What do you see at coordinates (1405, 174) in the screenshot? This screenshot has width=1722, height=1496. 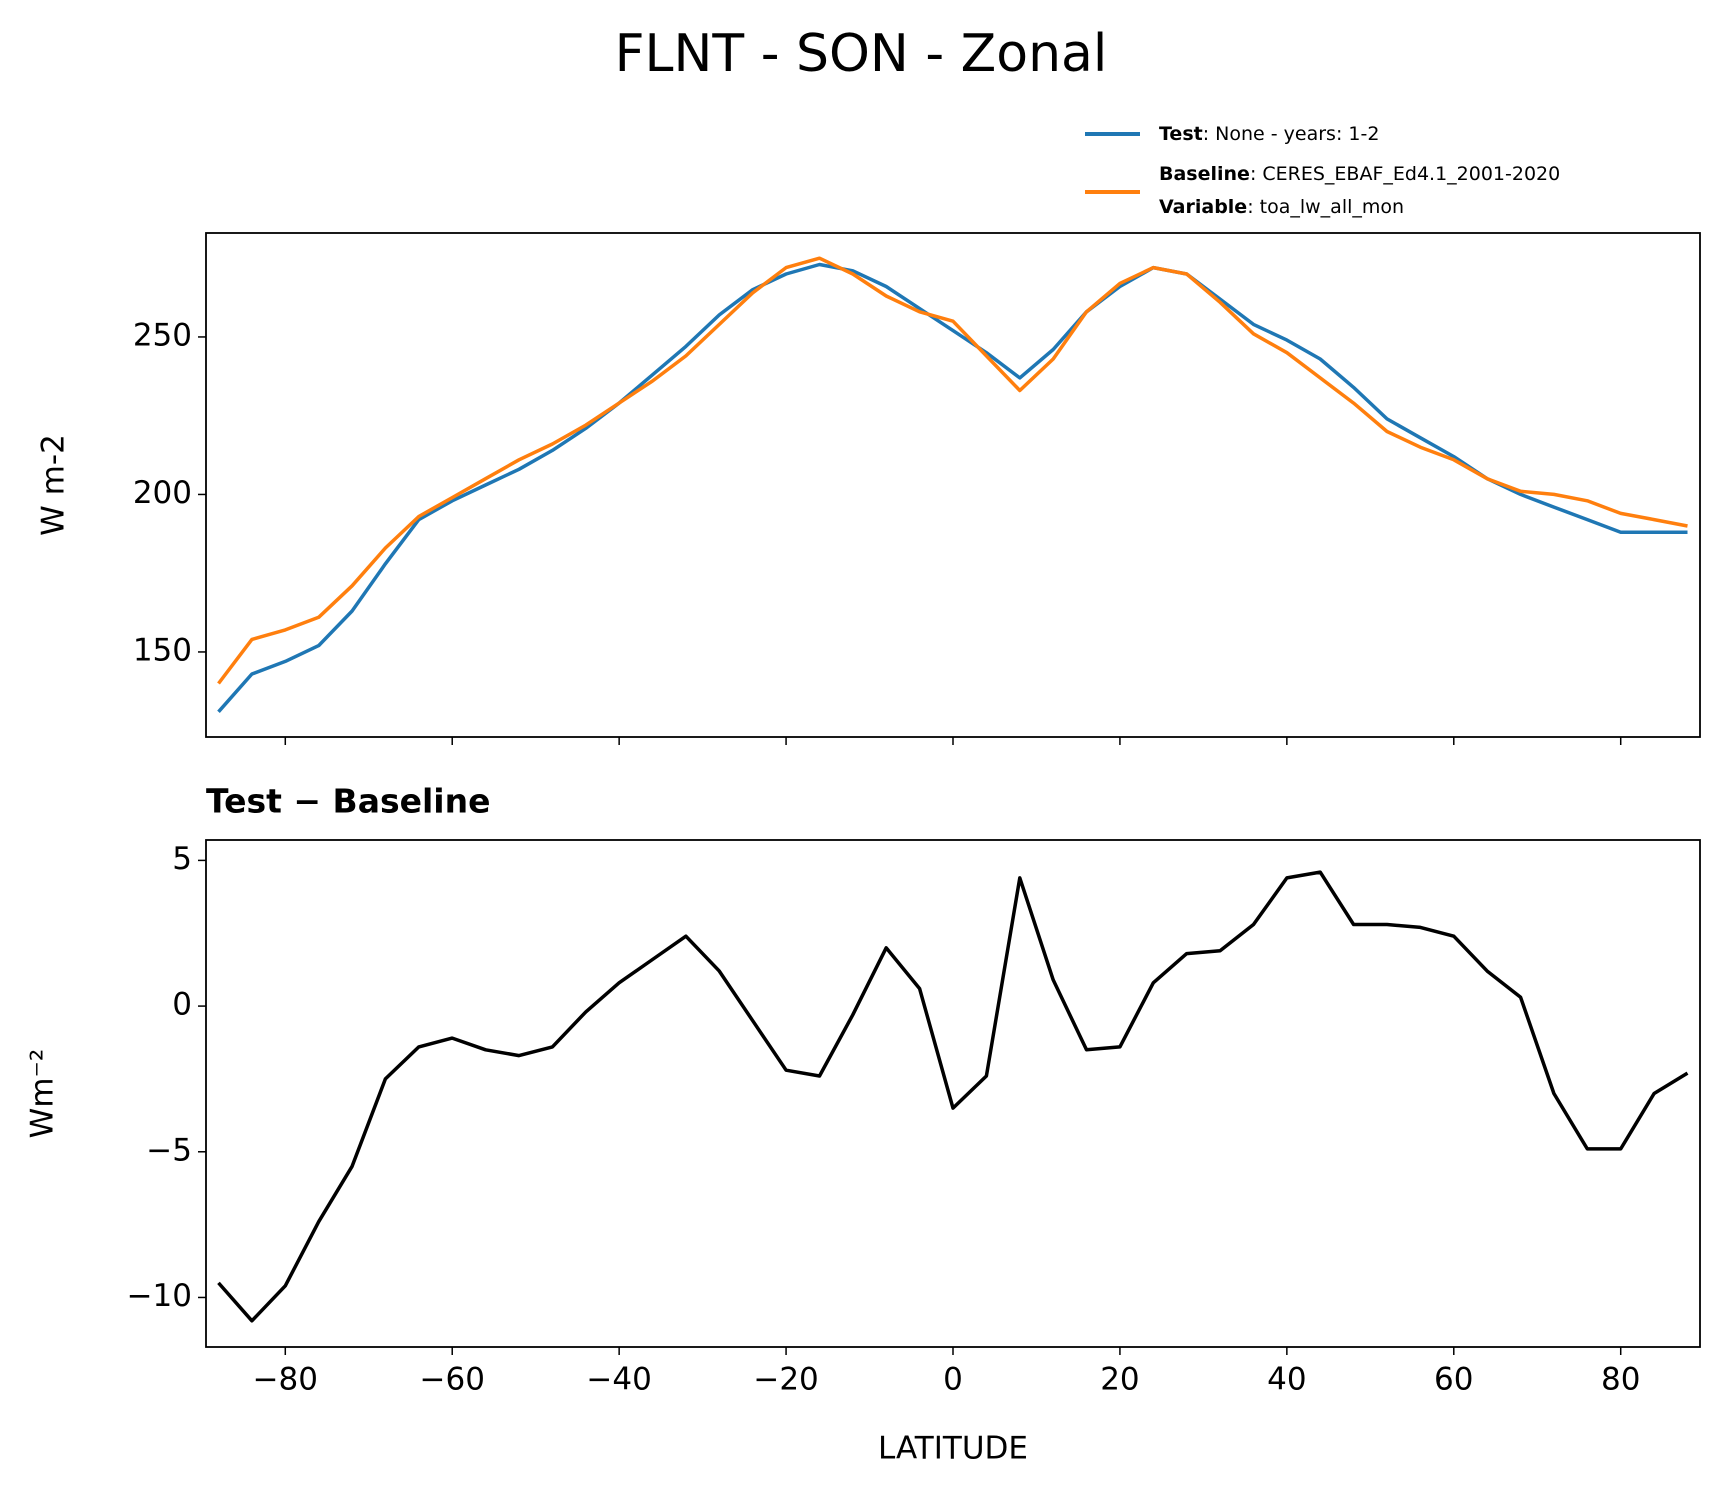 I see `legend-text: : CERES_EBAF_Ed4.1_2001-2020` at bounding box center [1405, 174].